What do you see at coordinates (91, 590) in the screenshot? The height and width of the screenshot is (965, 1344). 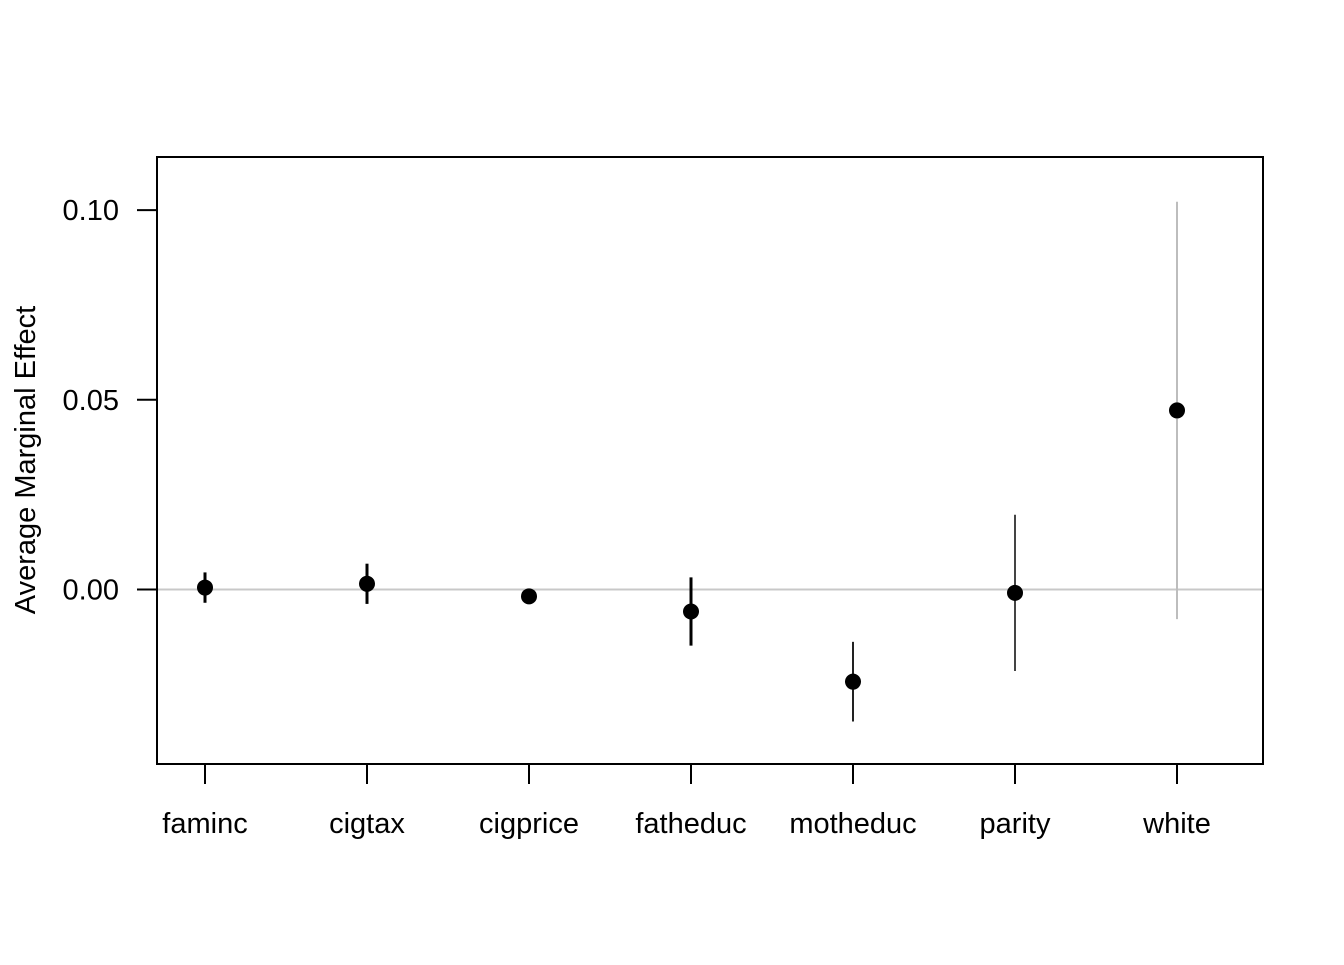 I see `y-tick-label: 0.00` at bounding box center [91, 590].